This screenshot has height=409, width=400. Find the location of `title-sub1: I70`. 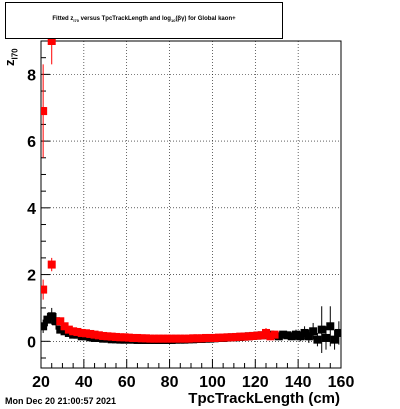

title-sub1: I70 is located at coordinates (76, 21).